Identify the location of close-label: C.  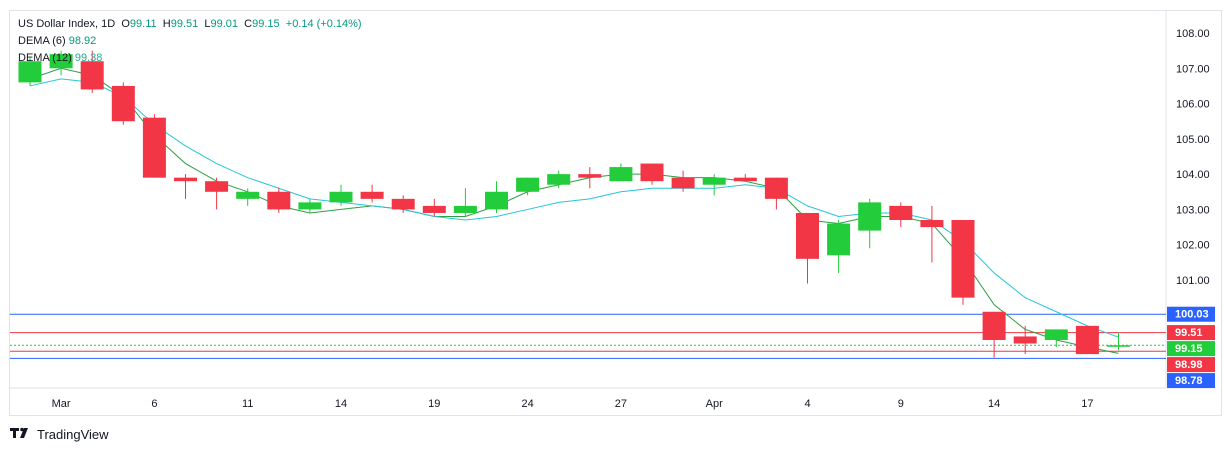
(248, 24).